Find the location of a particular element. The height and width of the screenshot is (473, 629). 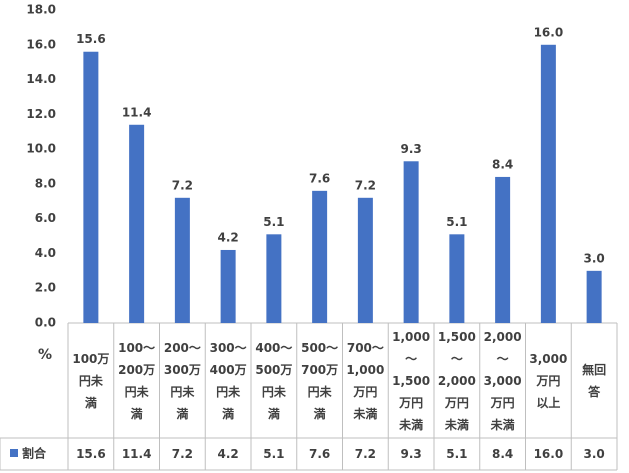

data-label: 15.6 is located at coordinates (91, 39).